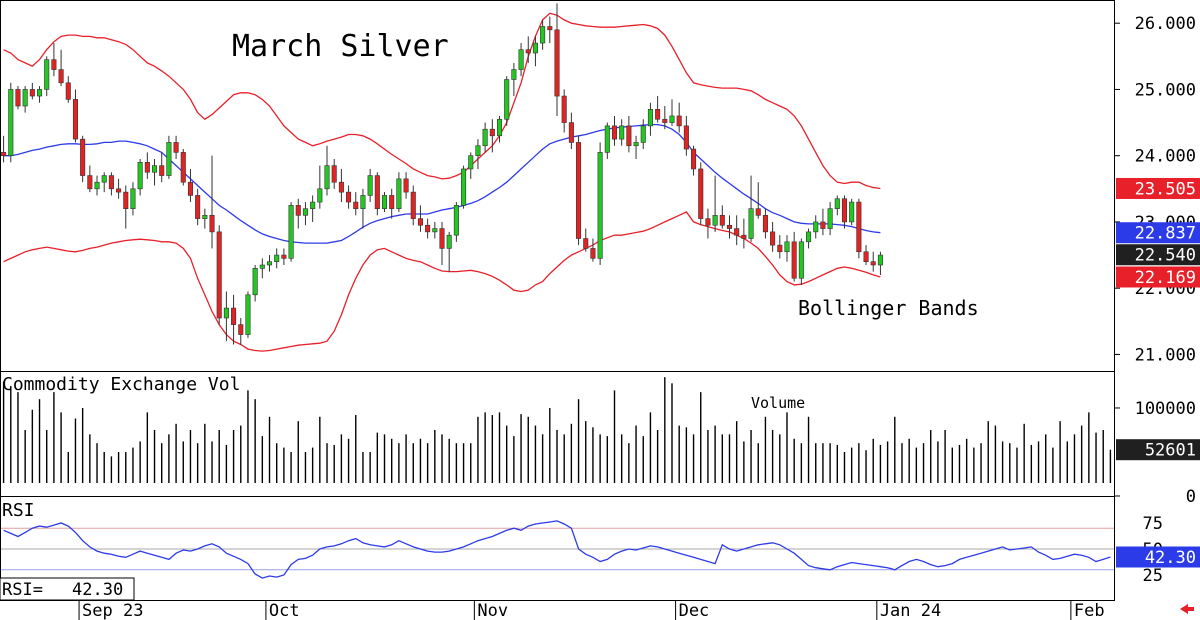  Describe the element at coordinates (1165, 189) in the screenshot. I see `badge-label: 23.505` at that location.